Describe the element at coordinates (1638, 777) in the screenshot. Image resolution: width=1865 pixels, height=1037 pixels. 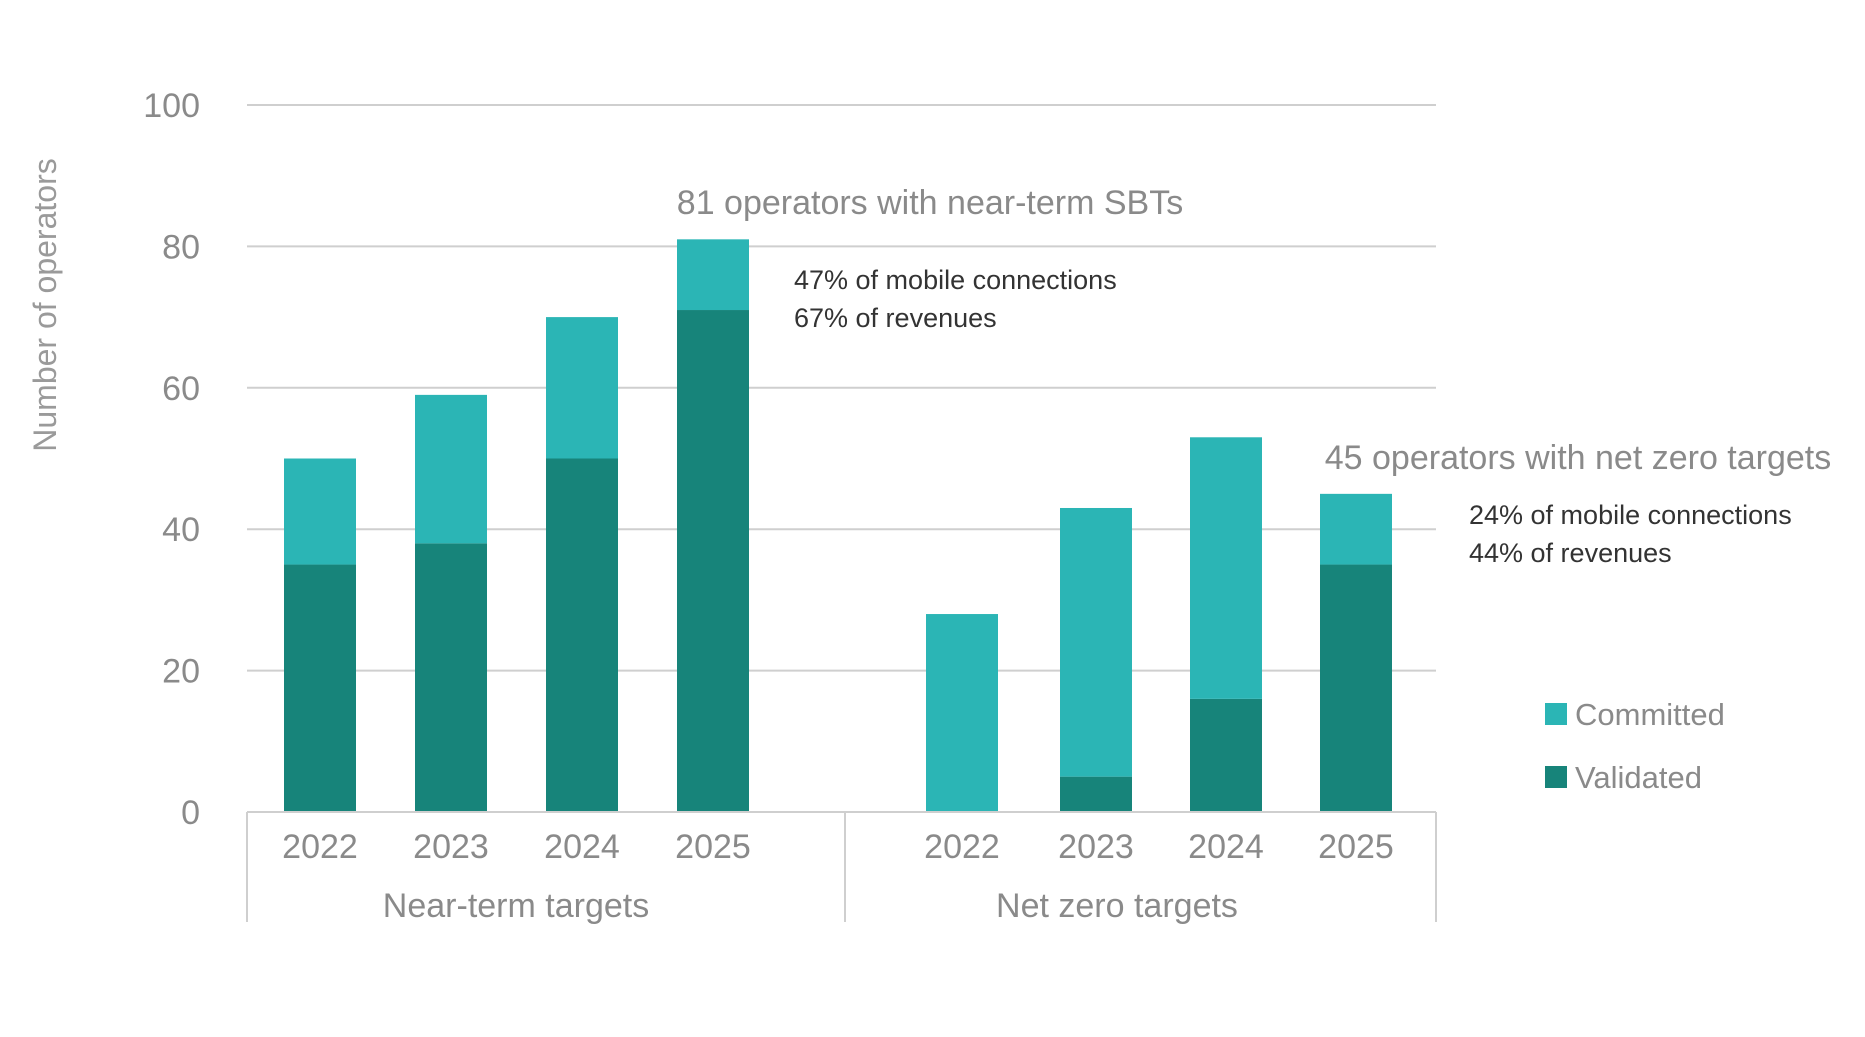
I see `legend-label-validated: Validated` at that location.